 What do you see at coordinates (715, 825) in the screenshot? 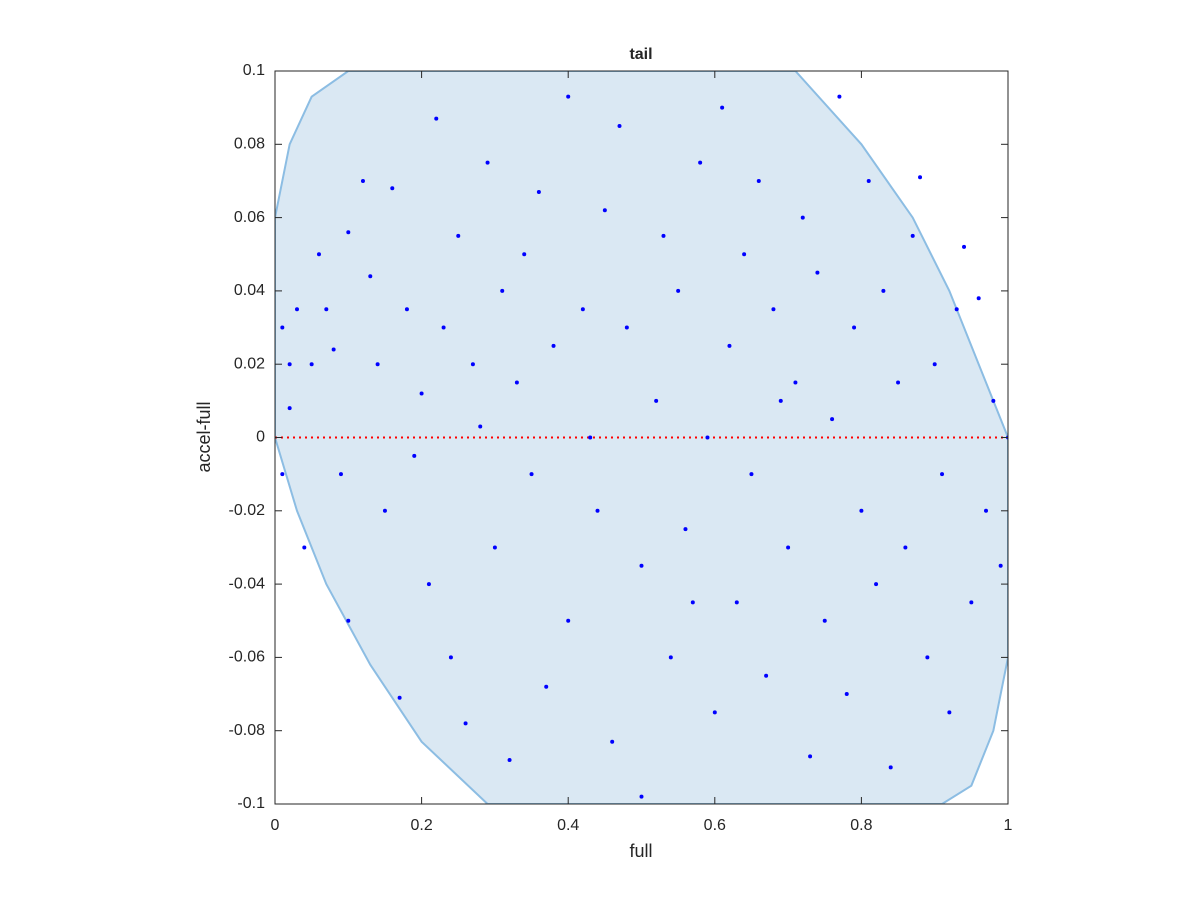
I see `x-tick-label: 0.6` at bounding box center [715, 825].